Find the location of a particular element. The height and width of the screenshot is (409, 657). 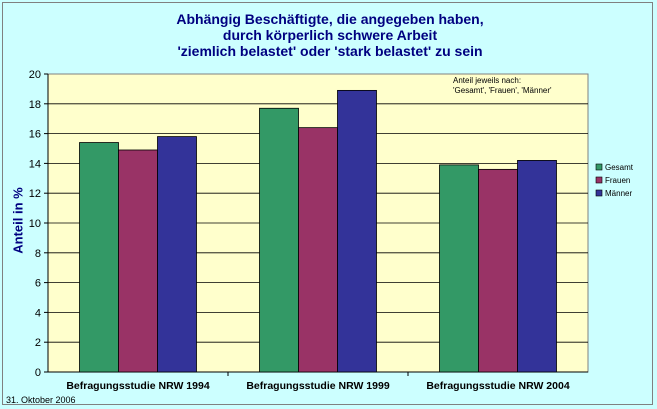

y-tick-label-16: 16 is located at coordinates (35, 135).